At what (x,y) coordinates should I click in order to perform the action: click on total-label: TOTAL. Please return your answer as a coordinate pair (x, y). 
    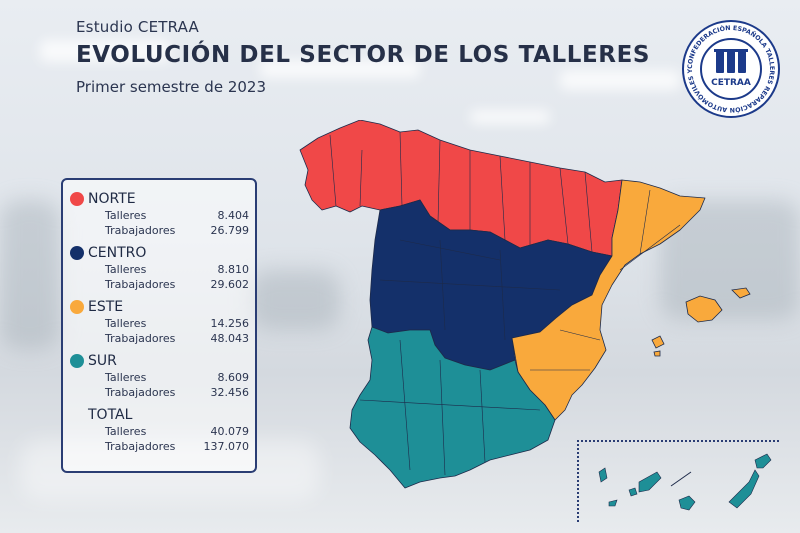
    Looking at the image, I should click on (110, 415).